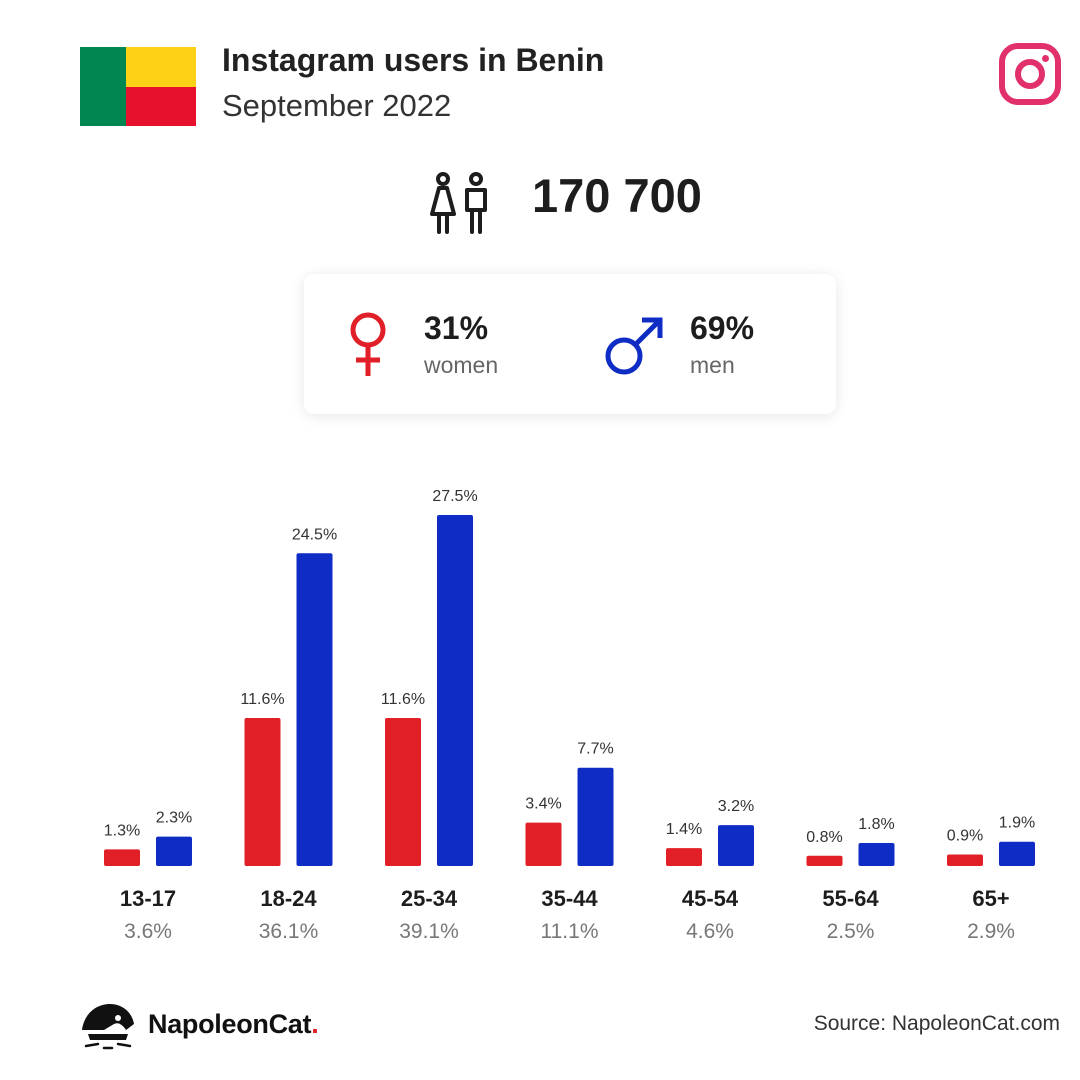 This screenshot has height=1080, width=1080. Describe the element at coordinates (122, 830) in the screenshot. I see `value-label-women-13-17: 1.3%` at that location.